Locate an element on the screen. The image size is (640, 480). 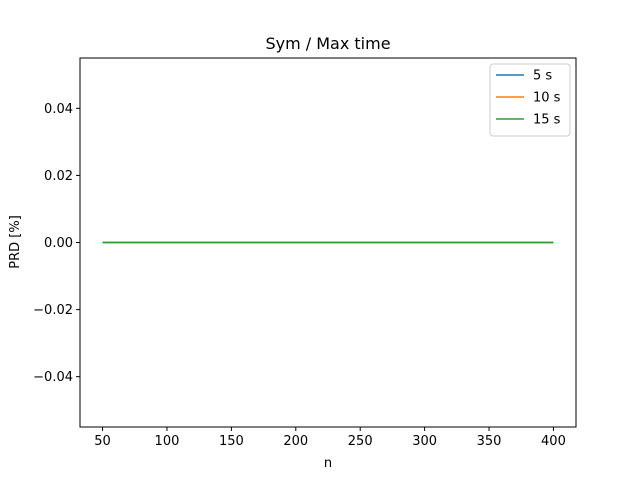
legend-label-2: 10 s is located at coordinates (547, 98).